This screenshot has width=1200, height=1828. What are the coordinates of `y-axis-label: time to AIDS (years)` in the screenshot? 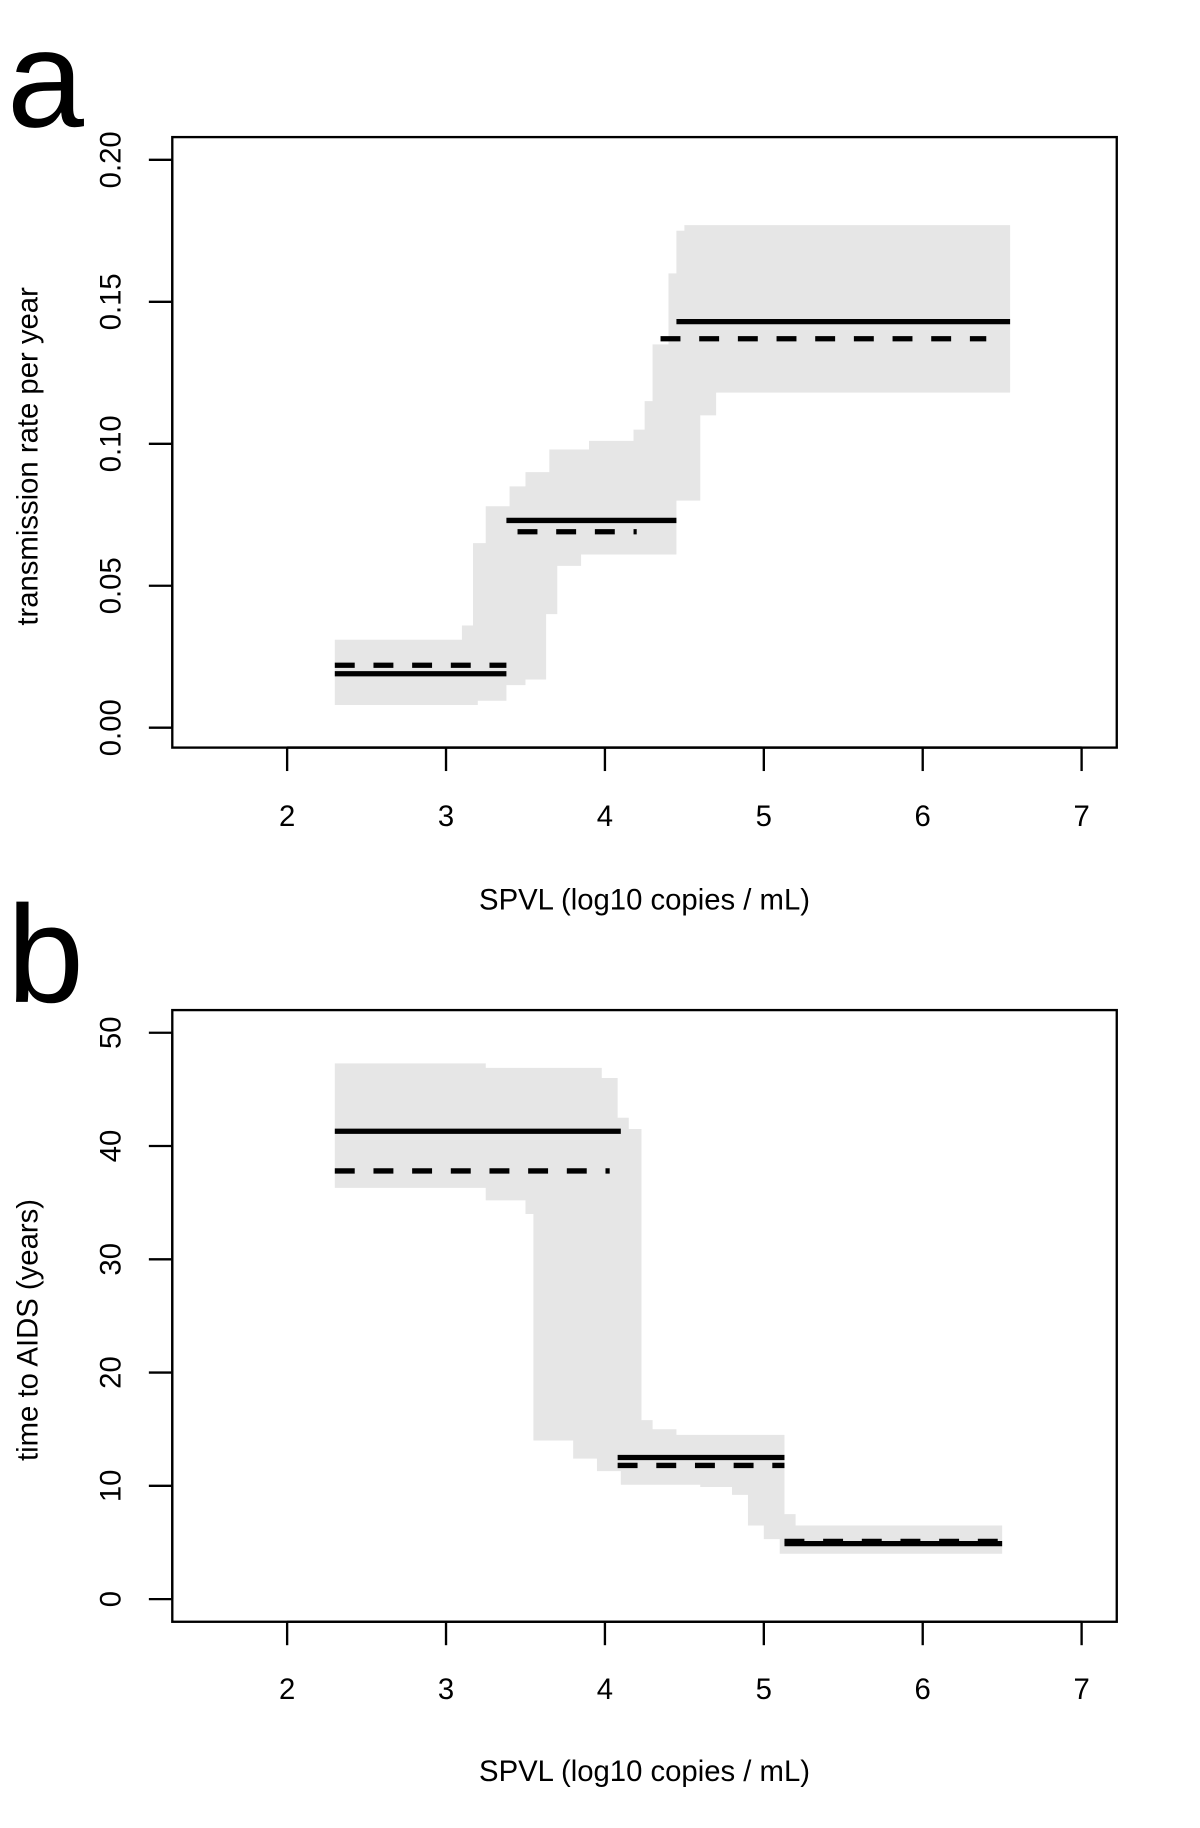 It's located at (28, 1330).